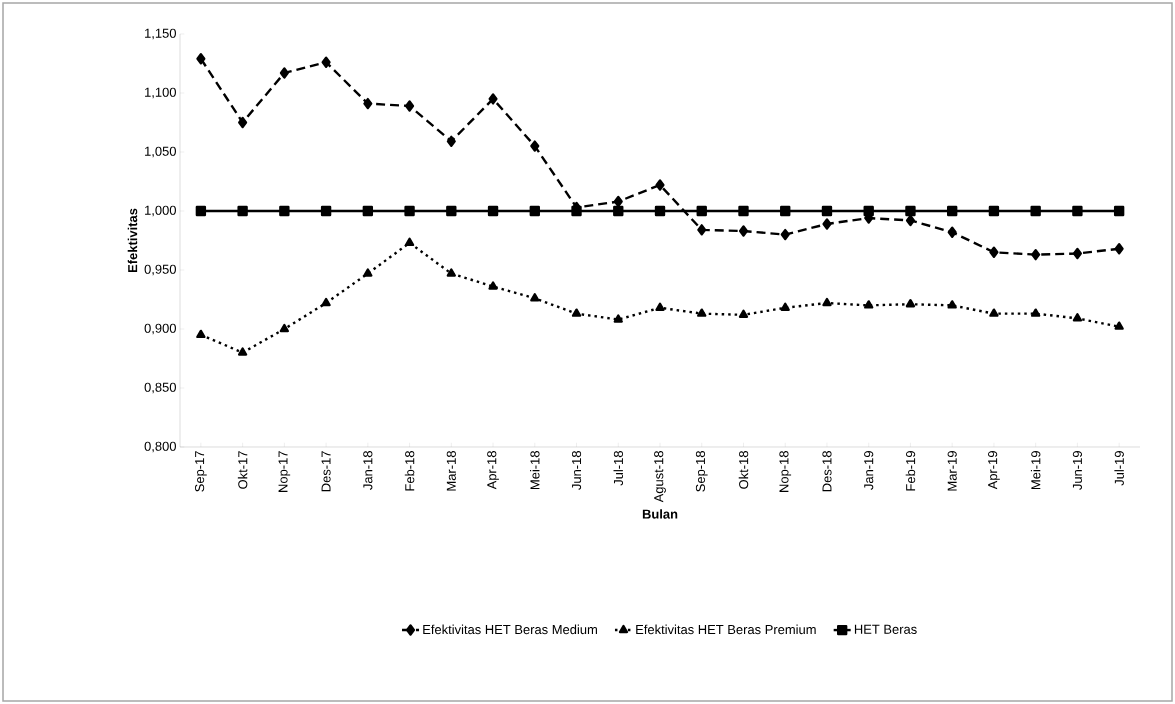  I want to click on y-tick-label: 1,050, so click(160, 152).